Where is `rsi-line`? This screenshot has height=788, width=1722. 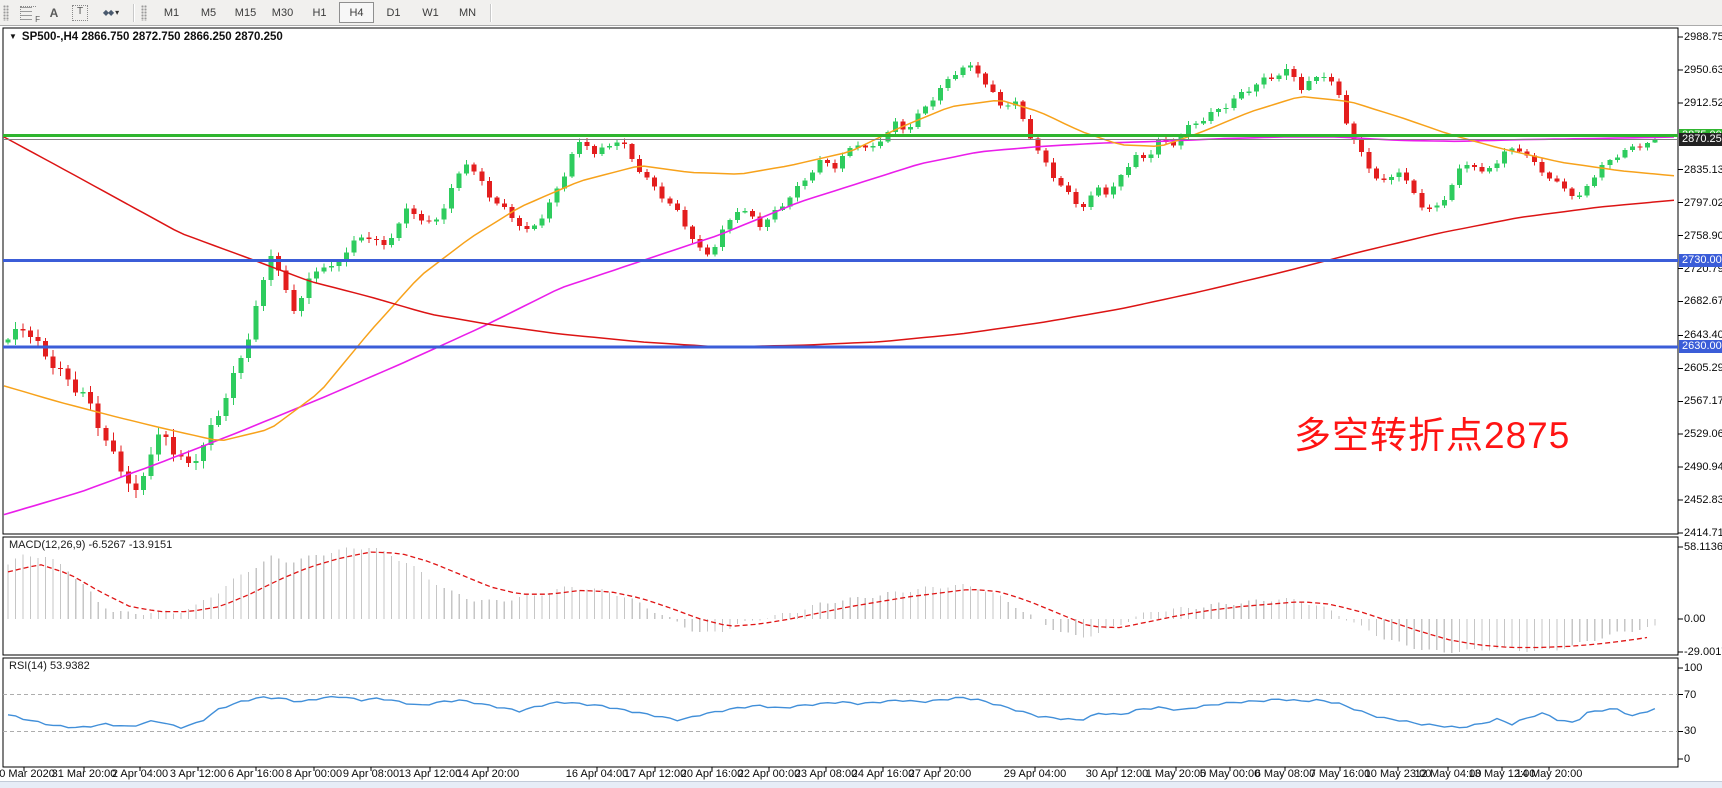
rsi-line is located at coordinates (831, 712).